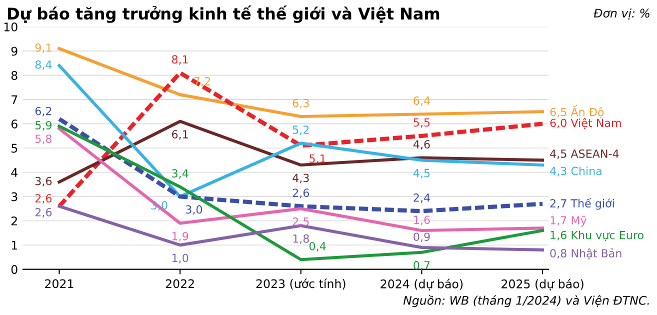  I want to click on data-label: 3,4, so click(180, 174).